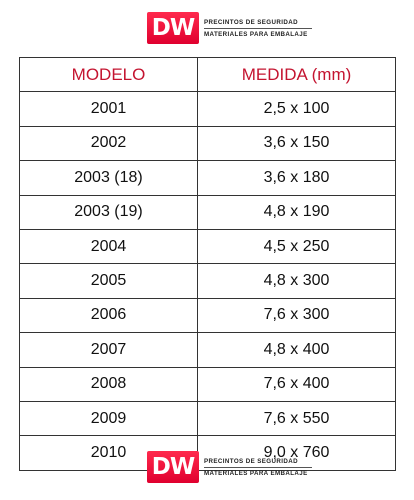  Describe the element at coordinates (296, 418) in the screenshot. I see `size-cell: 7,6 x 550` at that location.